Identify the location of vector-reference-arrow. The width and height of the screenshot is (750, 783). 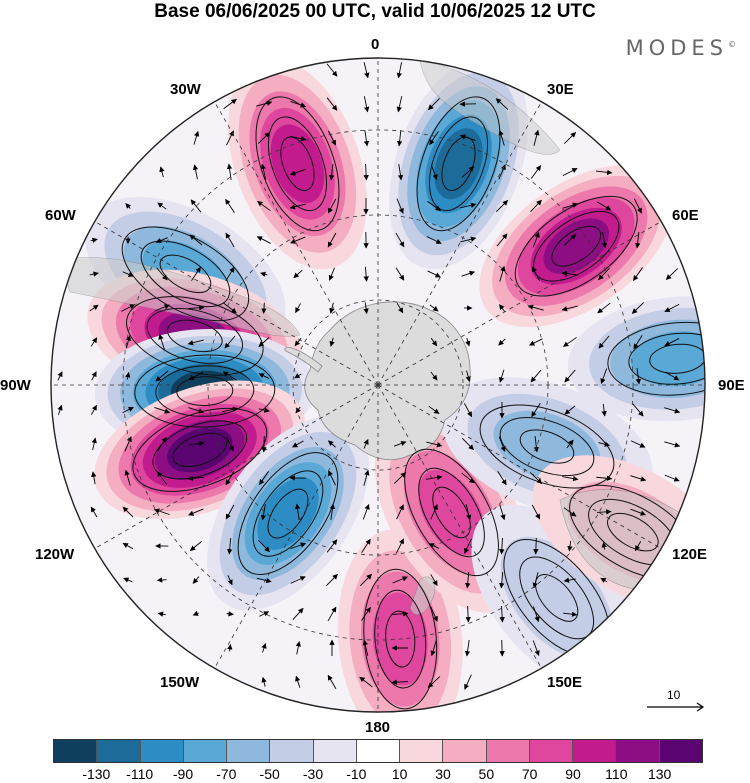
(676, 707).